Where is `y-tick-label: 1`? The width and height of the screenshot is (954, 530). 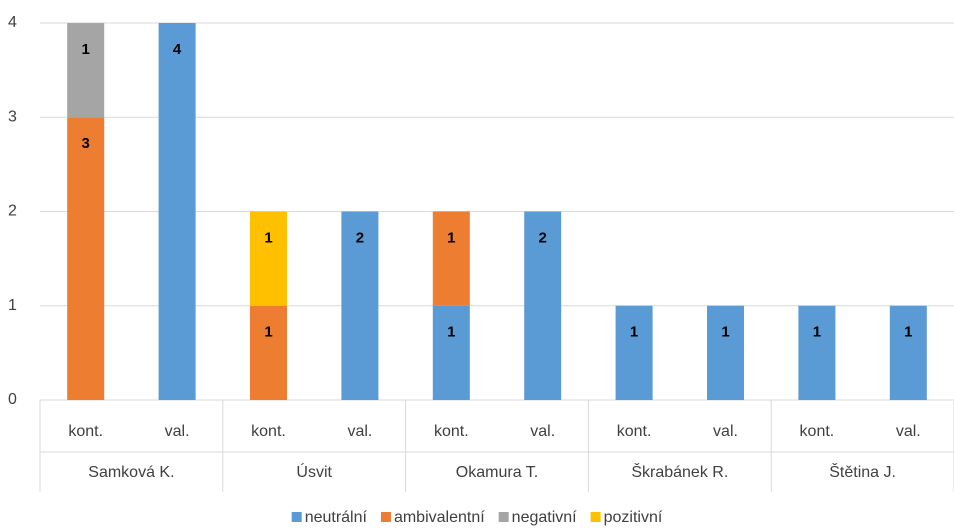
y-tick-label: 1 is located at coordinates (12, 305).